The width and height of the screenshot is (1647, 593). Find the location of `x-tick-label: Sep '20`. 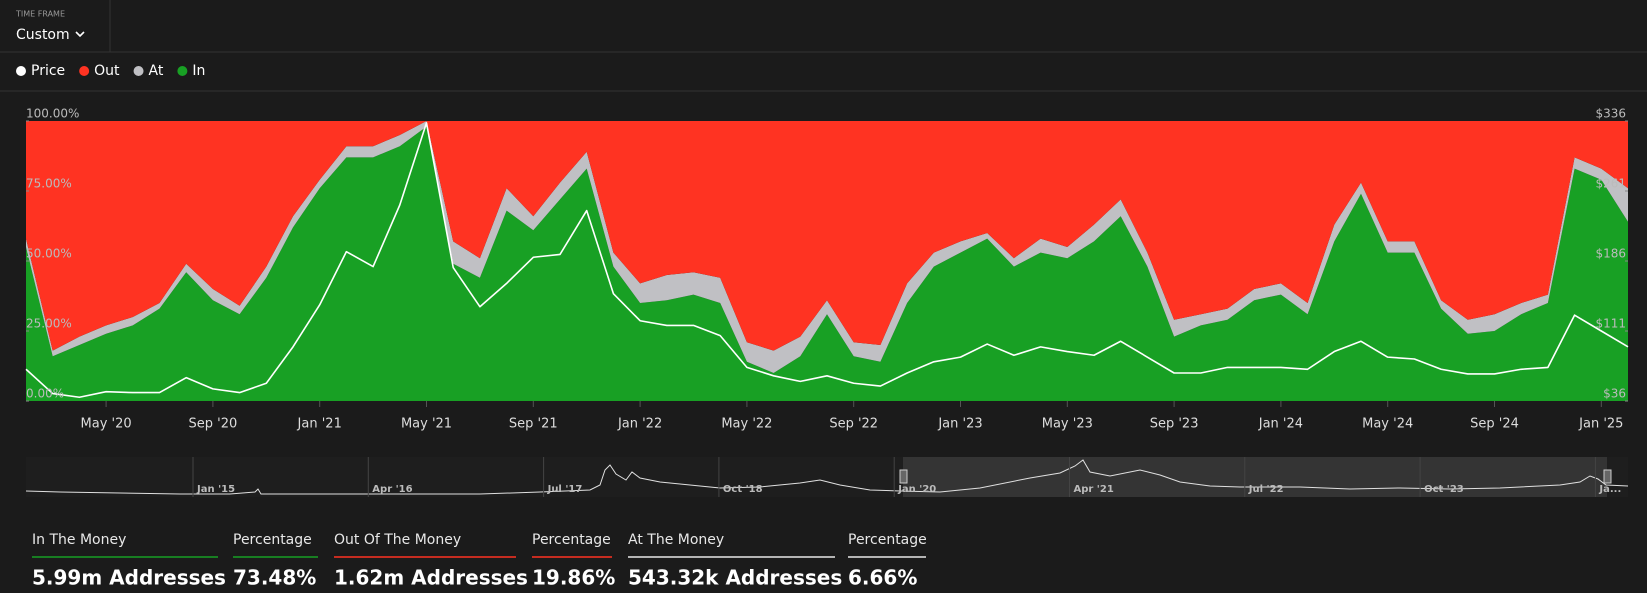

x-tick-label: Sep '20 is located at coordinates (213, 424).